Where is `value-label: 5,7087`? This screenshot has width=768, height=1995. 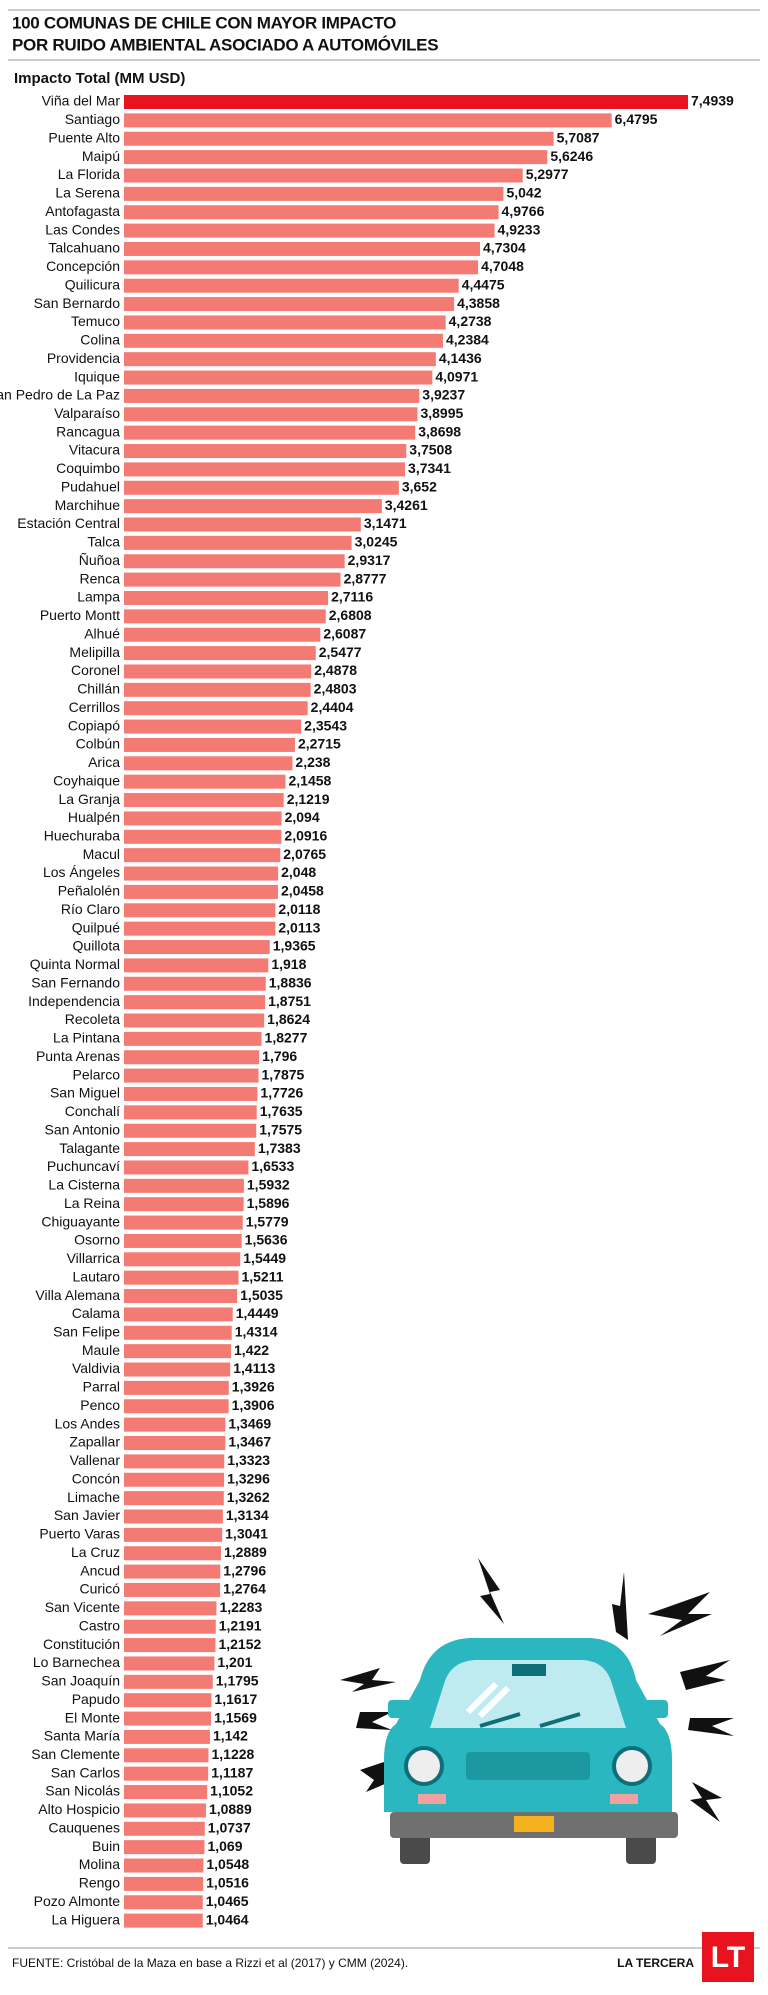 value-label: 5,7087 is located at coordinates (578, 137).